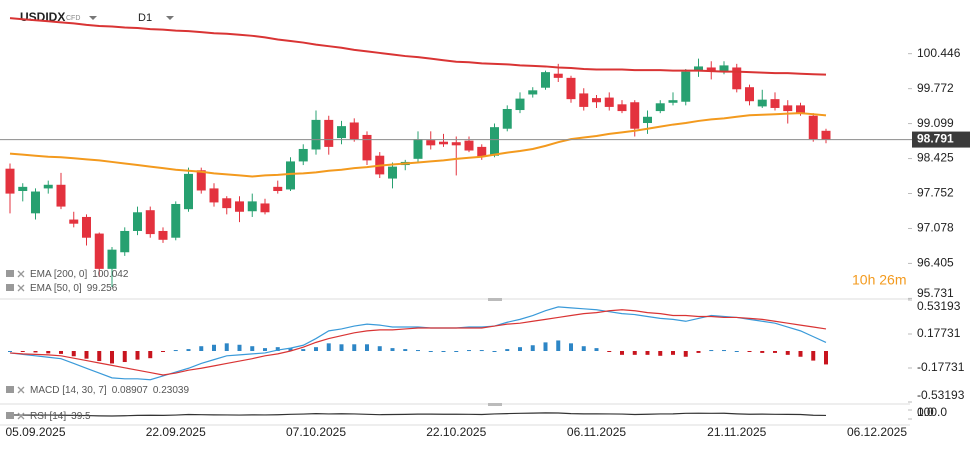 Image resolution: width=977 pixels, height=449 pixels. Describe the element at coordinates (170, 18) in the screenshot. I see `timeframe-dropdown` at that location.